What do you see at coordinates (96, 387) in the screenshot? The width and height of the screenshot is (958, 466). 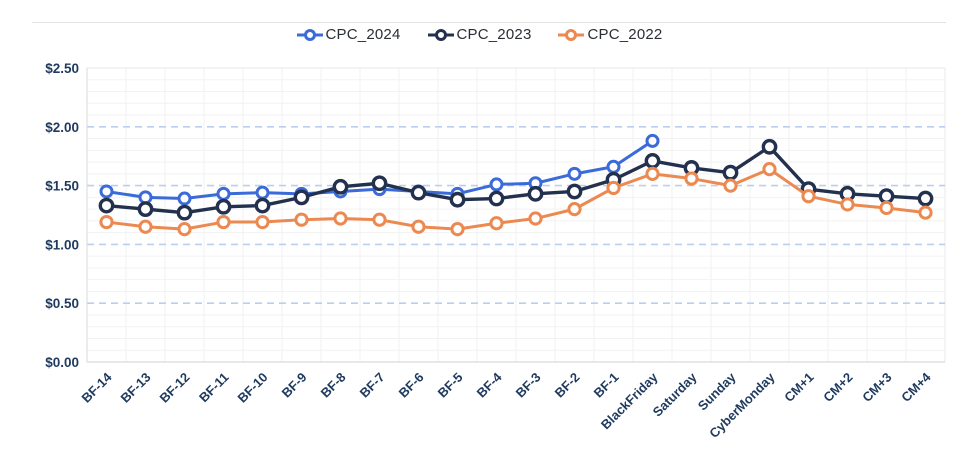 I see `x-tick-label: BF-14` at bounding box center [96, 387].